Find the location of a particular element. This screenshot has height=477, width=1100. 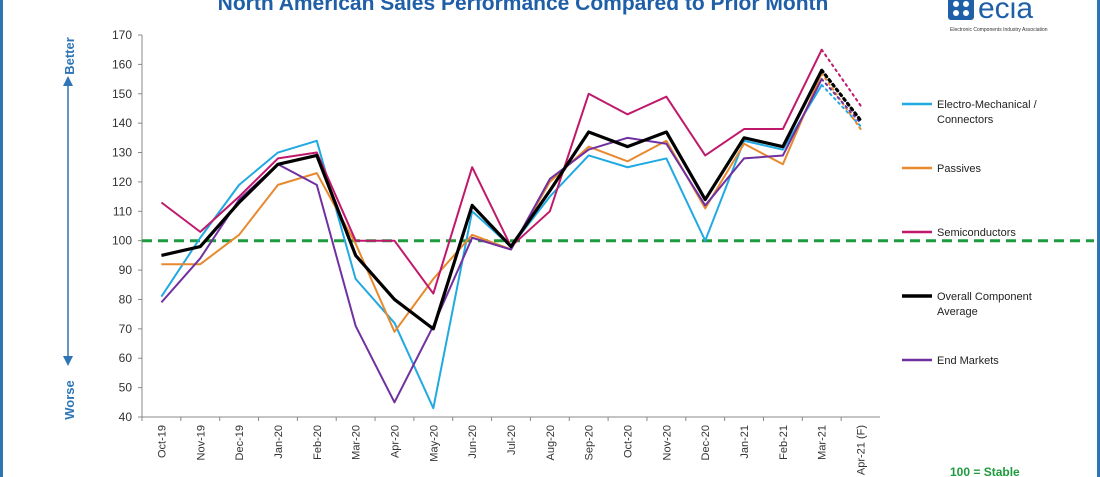

x-tick-label: Jan-21 is located at coordinates (745, 442).